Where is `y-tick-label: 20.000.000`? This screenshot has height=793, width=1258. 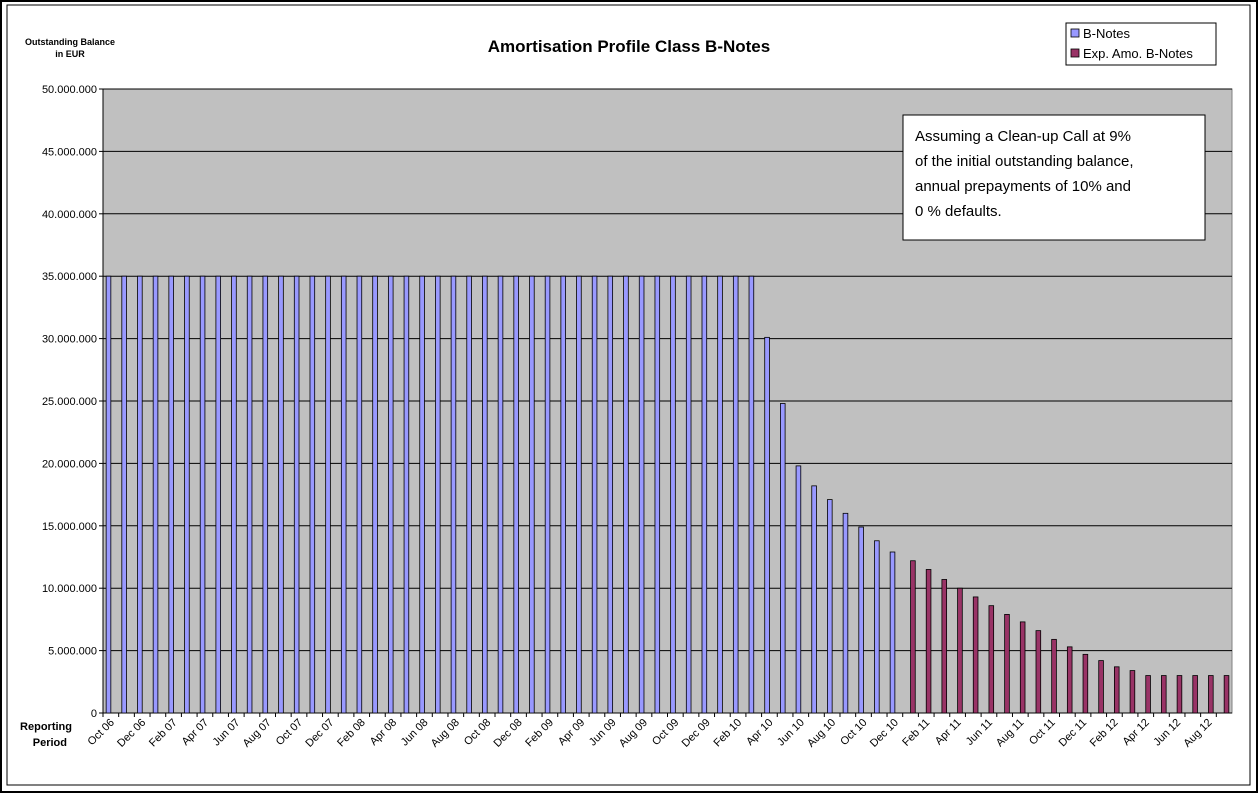
y-tick-label: 20.000.000 is located at coordinates (69, 464).